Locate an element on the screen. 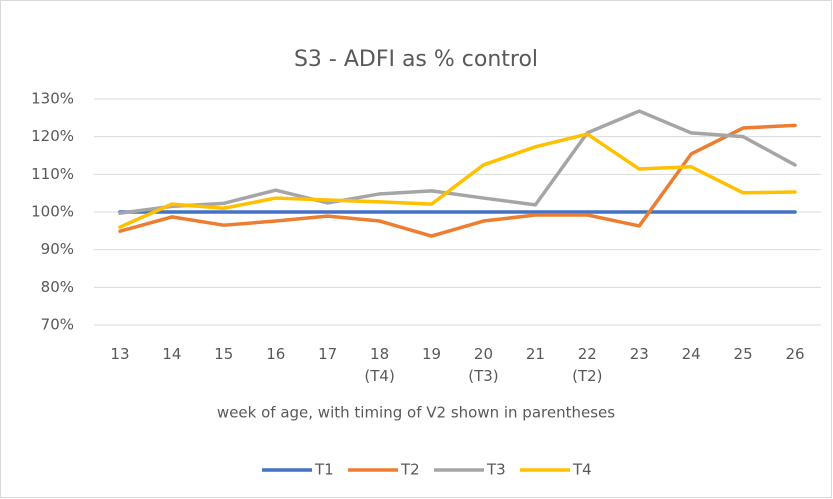 The image size is (833, 499). x-tick-label: 13 is located at coordinates (120, 354).